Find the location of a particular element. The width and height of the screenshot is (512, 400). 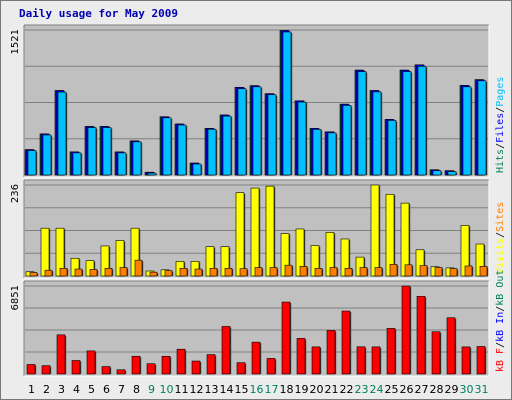

x-tick-label-14: 14 is located at coordinates (227, 389).